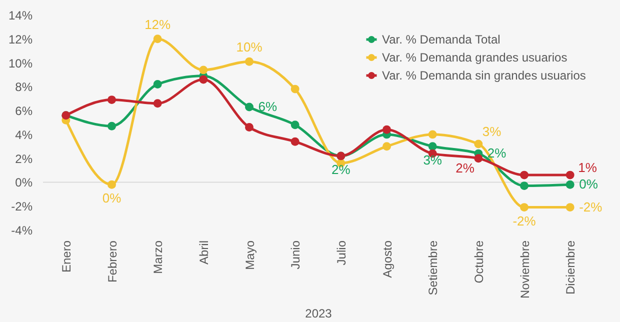 This screenshot has height=322, width=620. What do you see at coordinates (112, 261) in the screenshot?
I see `x-tick-label: Febrero` at bounding box center [112, 261].